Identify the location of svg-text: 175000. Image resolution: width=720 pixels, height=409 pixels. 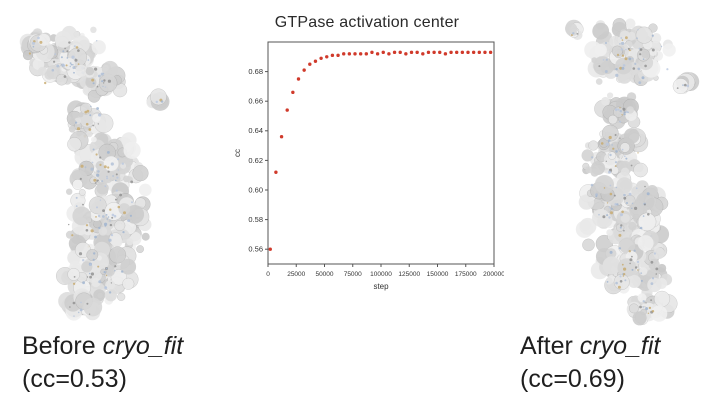
(466, 274).